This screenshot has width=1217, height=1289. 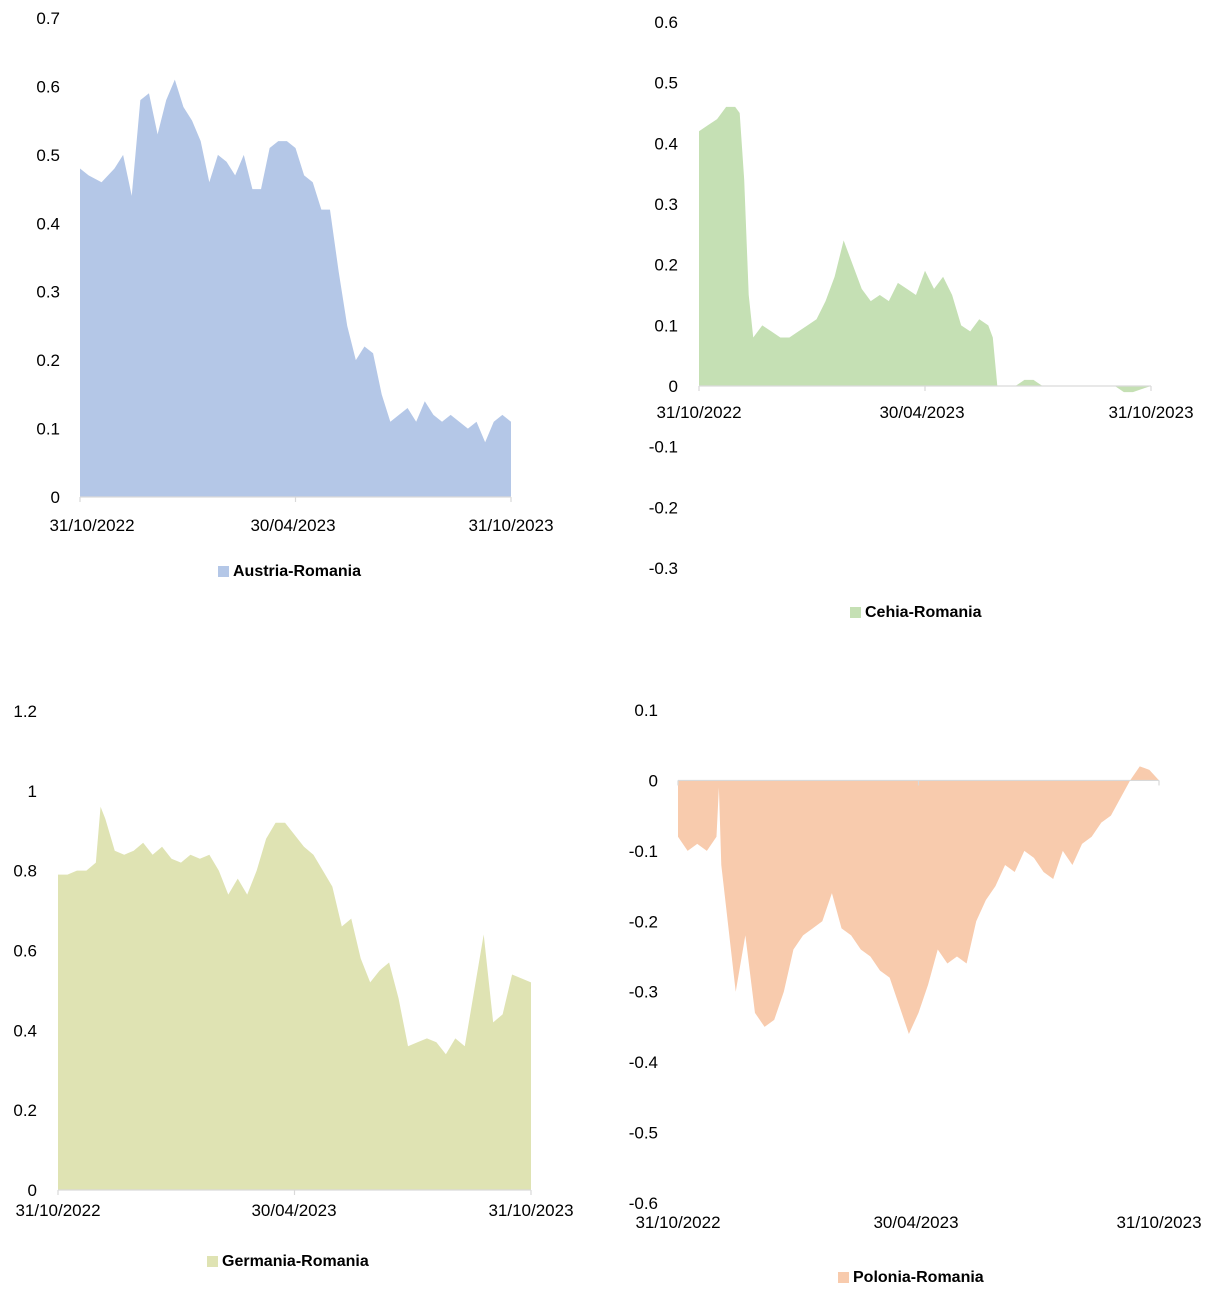 What do you see at coordinates (843, 1277) in the screenshot?
I see `legend-swatch-polonia-romania` at bounding box center [843, 1277].